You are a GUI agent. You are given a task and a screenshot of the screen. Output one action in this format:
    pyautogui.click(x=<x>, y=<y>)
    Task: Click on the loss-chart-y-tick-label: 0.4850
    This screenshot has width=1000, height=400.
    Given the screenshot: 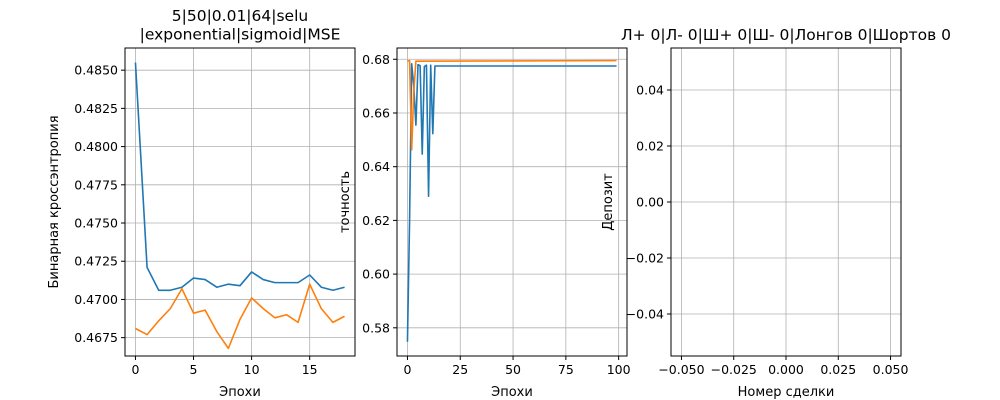 What is the action you would take?
    pyautogui.click(x=96, y=70)
    